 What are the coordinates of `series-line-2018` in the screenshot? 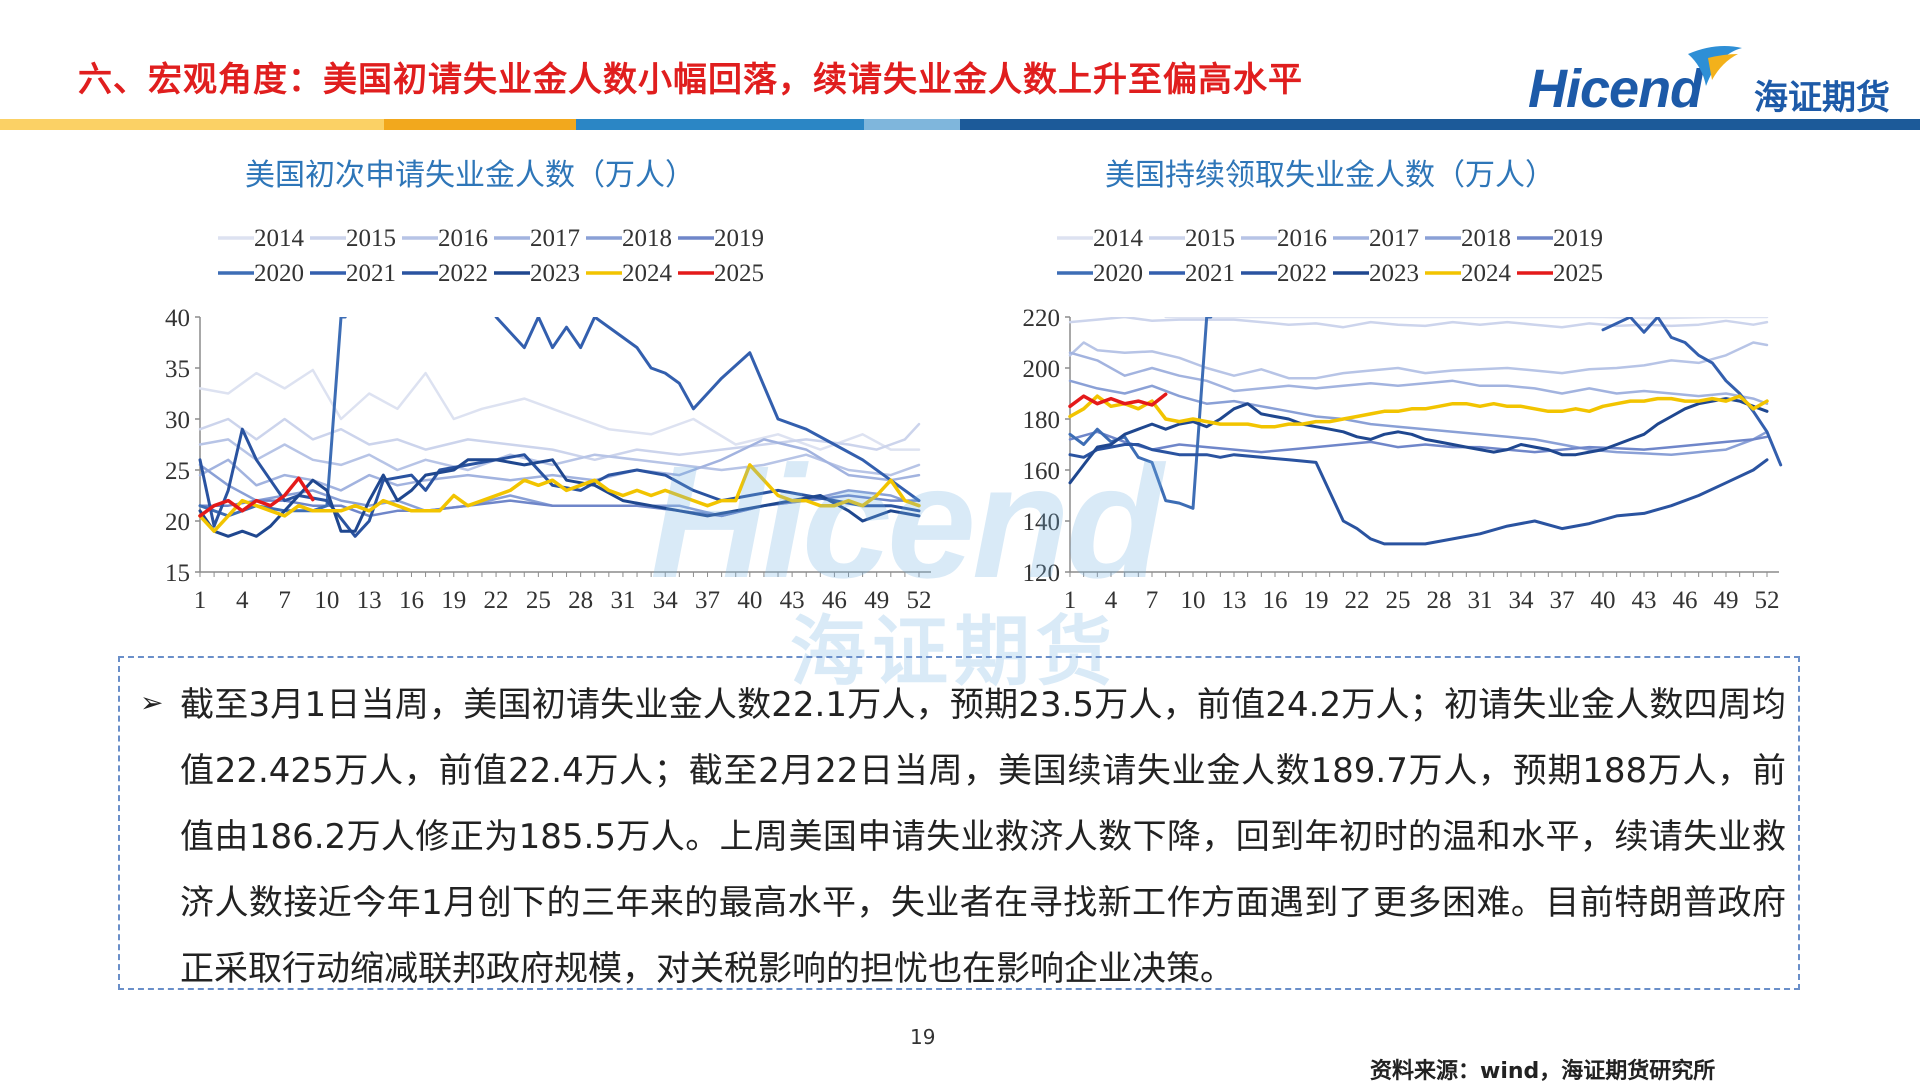 It's located at (1418, 417).